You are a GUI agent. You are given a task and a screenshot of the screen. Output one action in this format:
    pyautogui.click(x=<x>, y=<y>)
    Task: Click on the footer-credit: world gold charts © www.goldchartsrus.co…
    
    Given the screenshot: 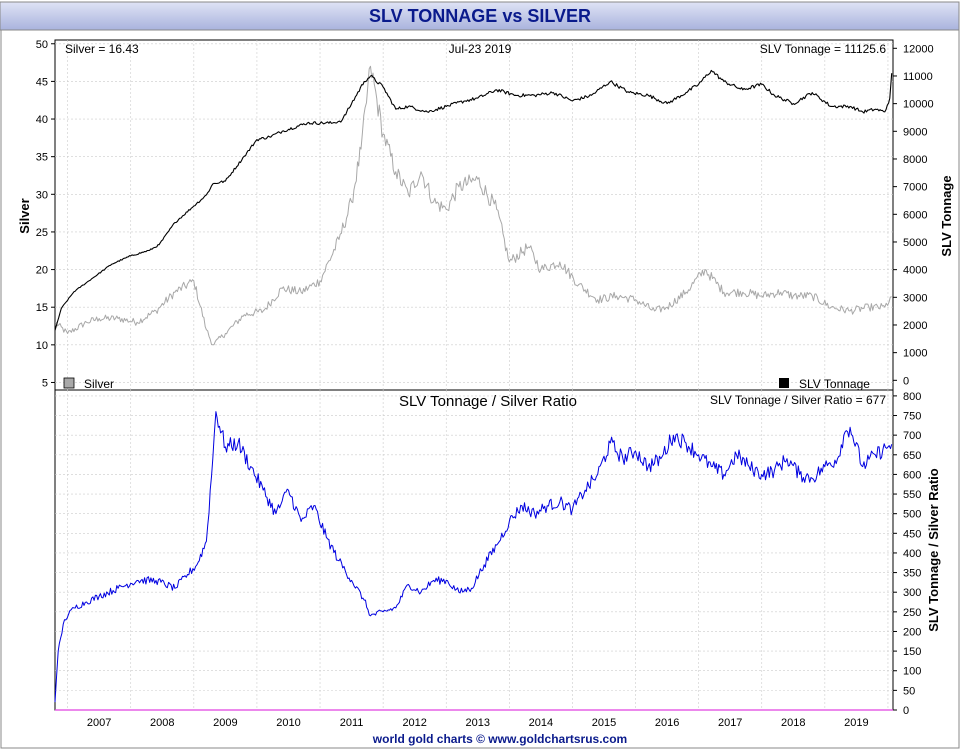 What is the action you would take?
    pyautogui.click(x=499, y=739)
    